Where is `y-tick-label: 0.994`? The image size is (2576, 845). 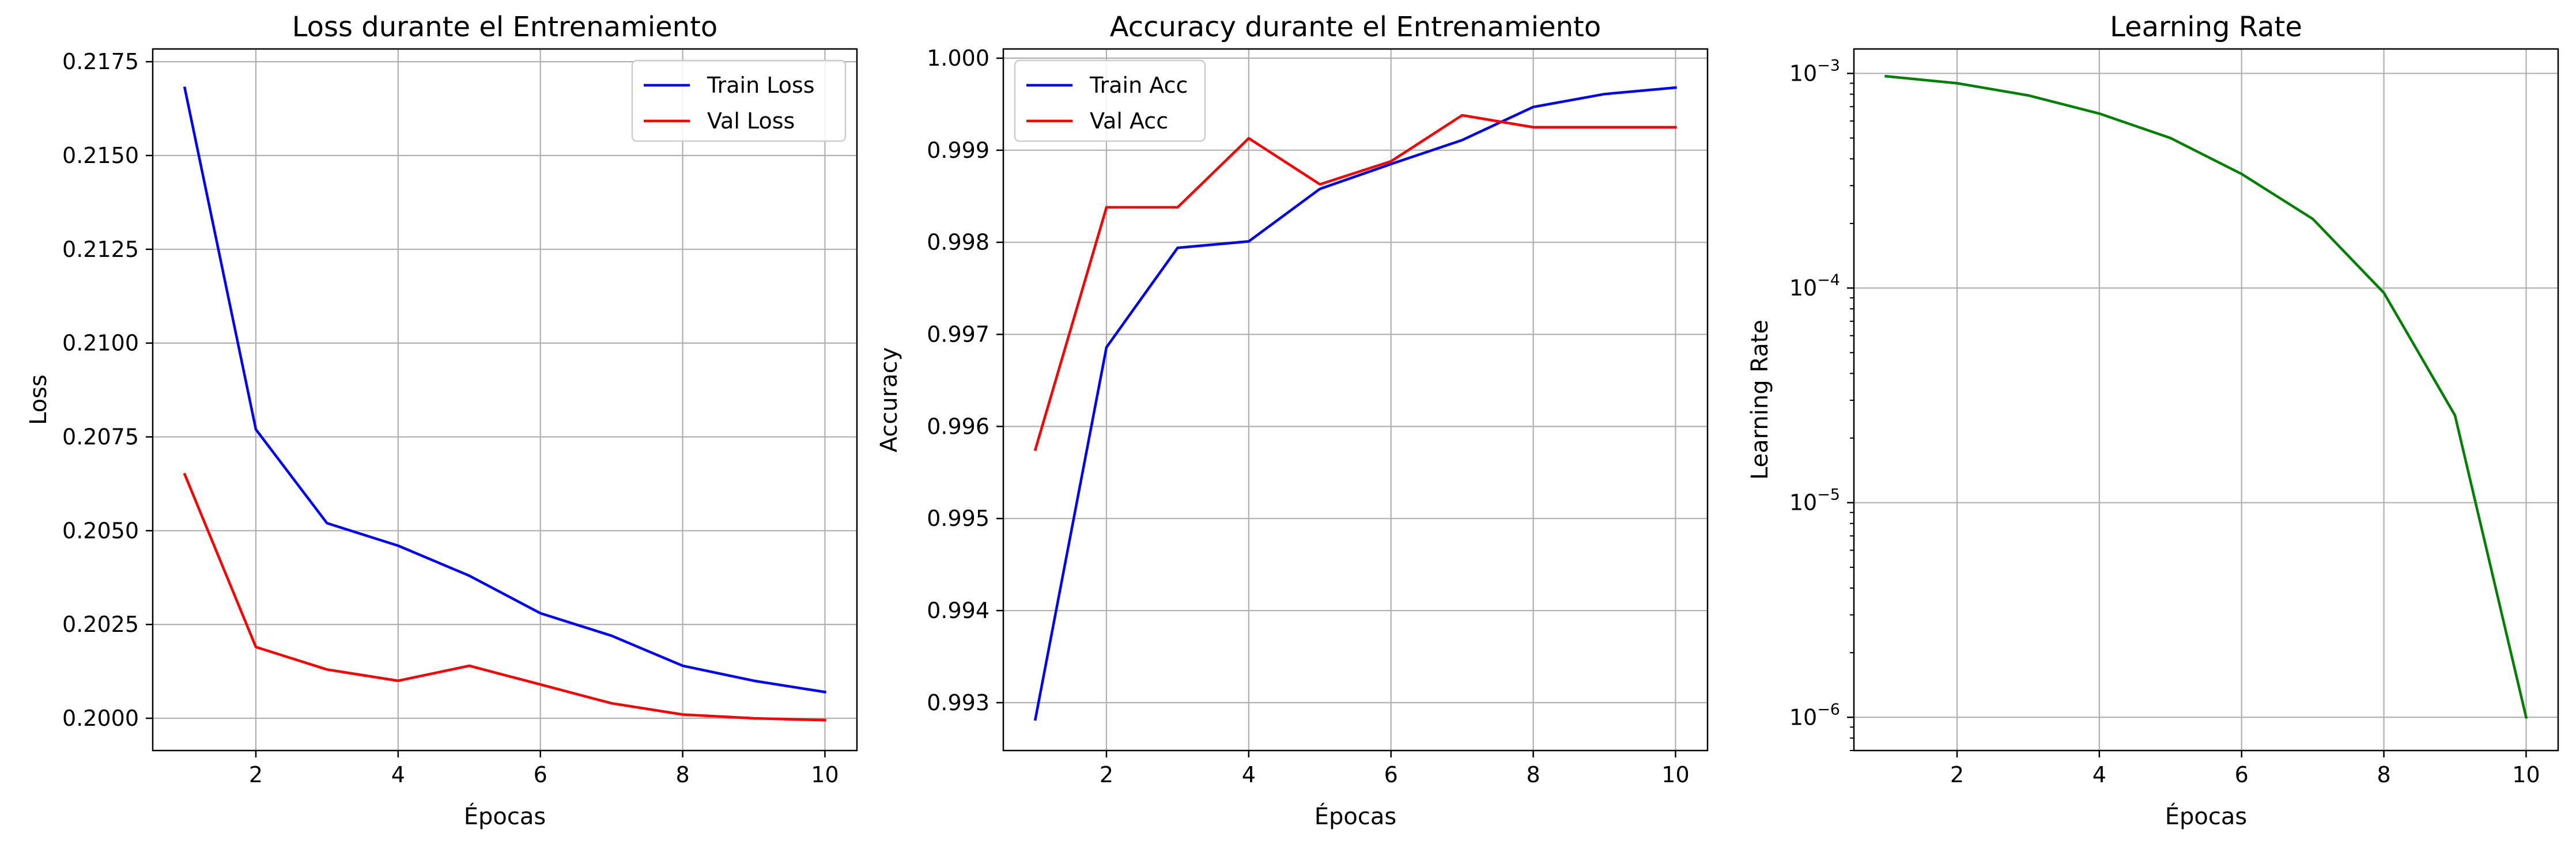 y-tick-label: 0.994 is located at coordinates (958, 610).